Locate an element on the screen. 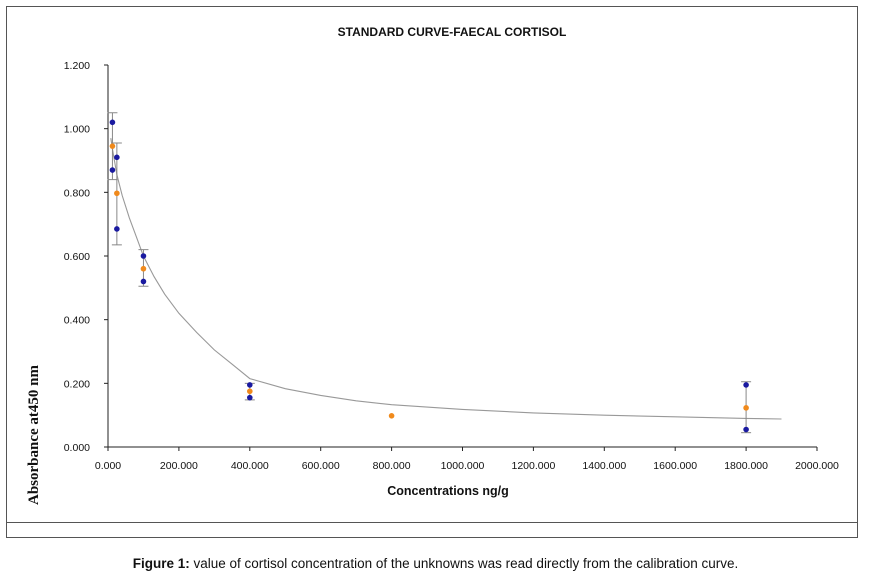  y-axis-label: Absorbance at450 nm is located at coordinates (34, 435).